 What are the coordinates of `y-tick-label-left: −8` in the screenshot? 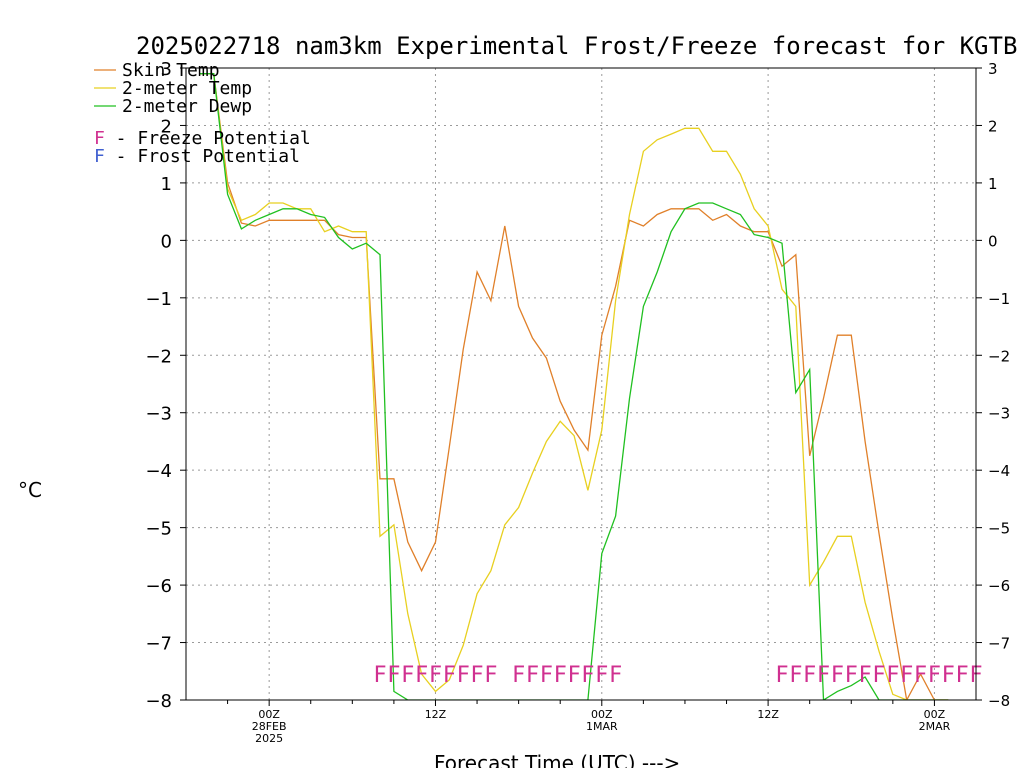 It's located at (158, 701).